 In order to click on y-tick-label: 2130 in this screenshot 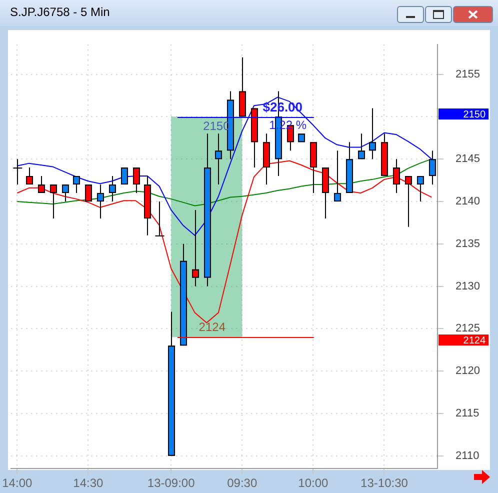, I will do `click(468, 286)`.